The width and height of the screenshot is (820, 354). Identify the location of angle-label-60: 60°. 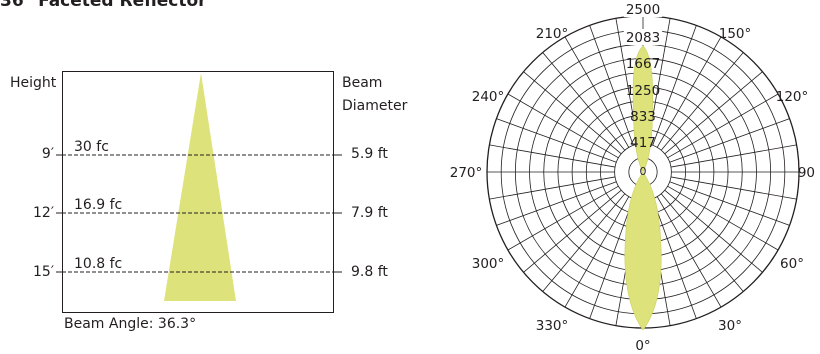
(792, 264).